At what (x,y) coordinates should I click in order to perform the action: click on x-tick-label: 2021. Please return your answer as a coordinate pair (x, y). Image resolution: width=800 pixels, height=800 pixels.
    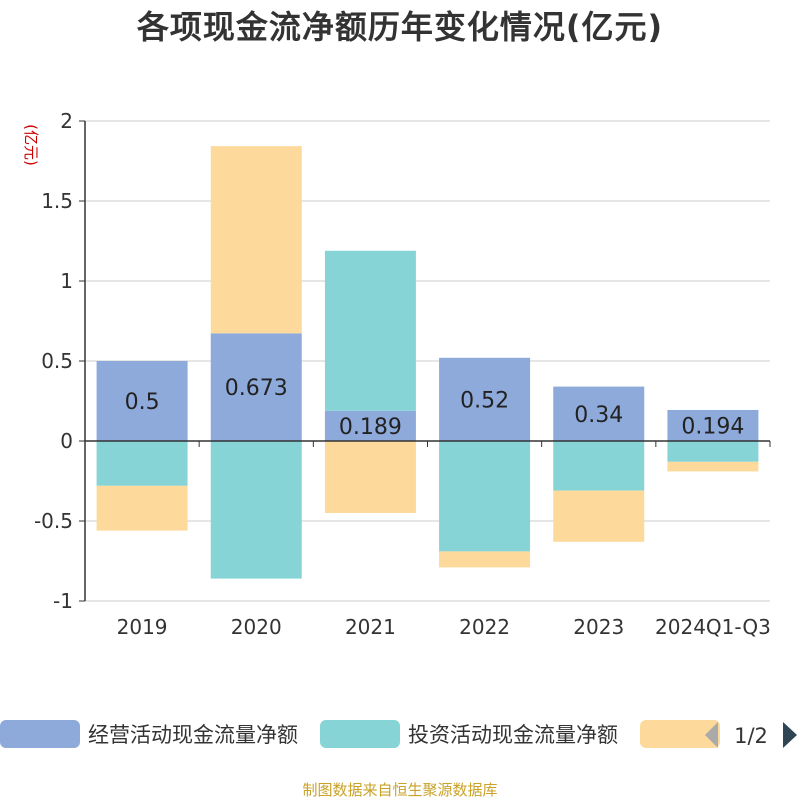
    Looking at the image, I should click on (370, 627).